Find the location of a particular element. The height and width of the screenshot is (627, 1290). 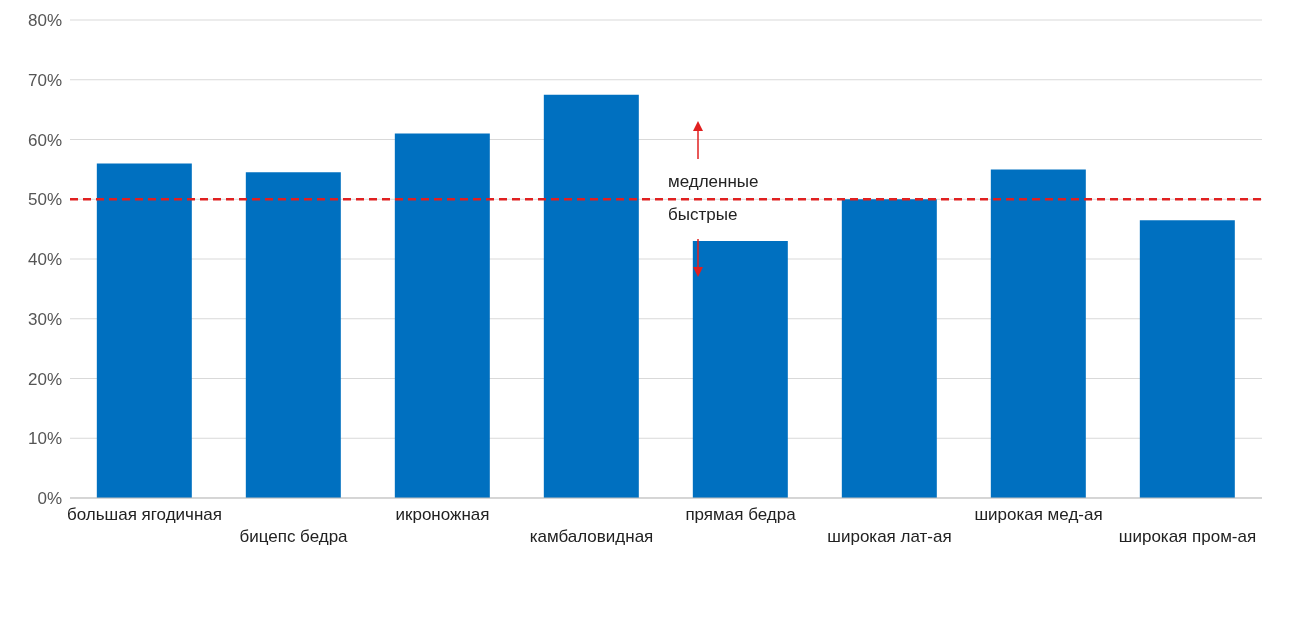

y-tick-label: 80% is located at coordinates (44, 21).